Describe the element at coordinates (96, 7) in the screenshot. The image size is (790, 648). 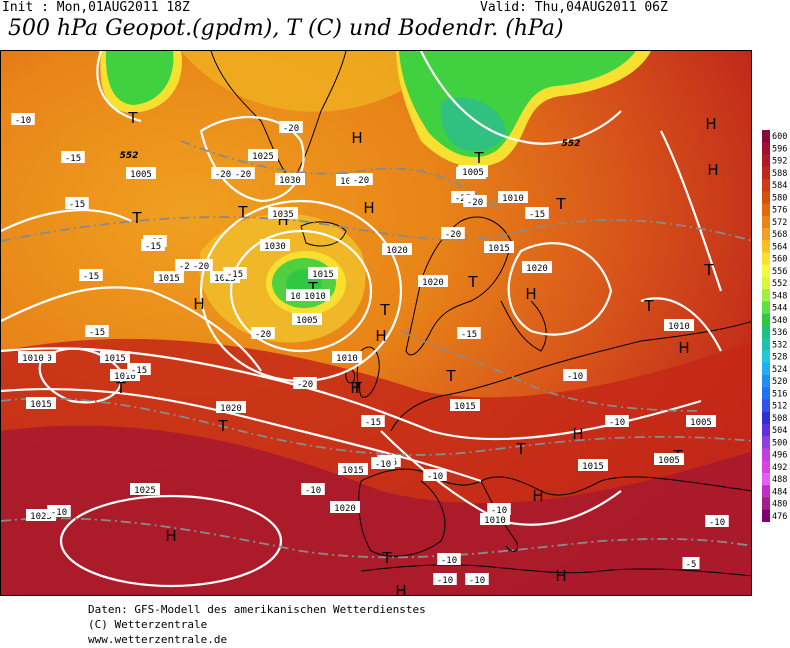
I see `init-time: Init : Mon,01AUG2011 18Z` at that location.